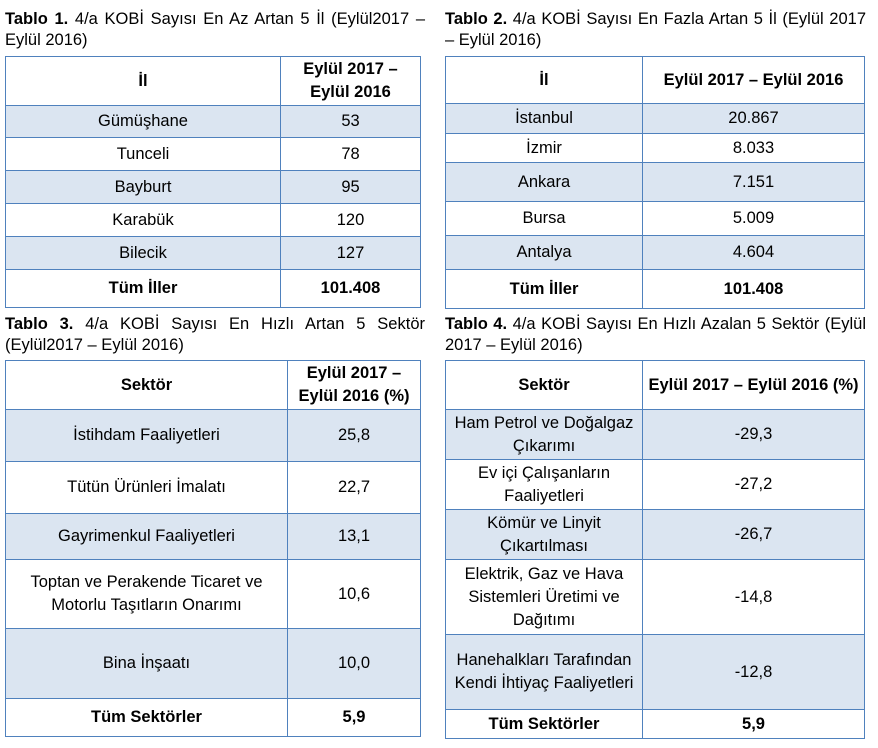  Describe the element at coordinates (143, 253) in the screenshot. I see `table1-cell-name: Bilecik` at that location.